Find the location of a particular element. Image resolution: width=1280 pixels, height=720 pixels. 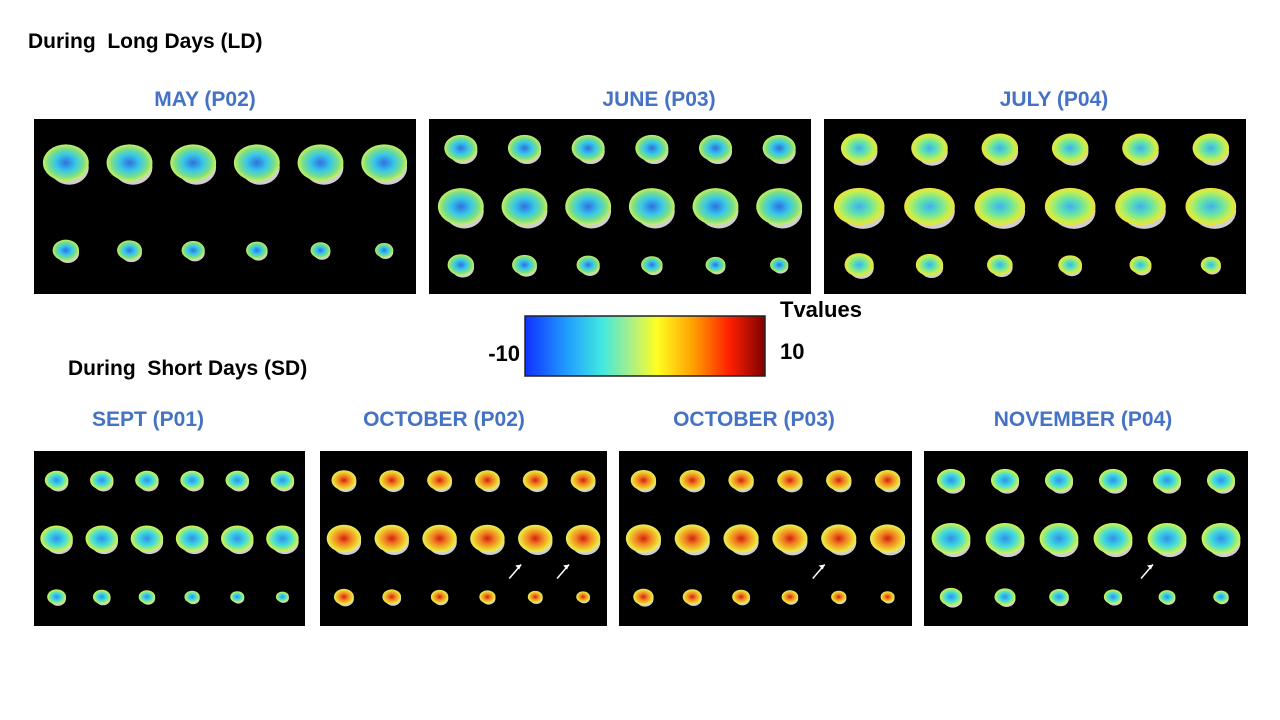

panel-title: OCTOBER (P02) is located at coordinates (444, 419).